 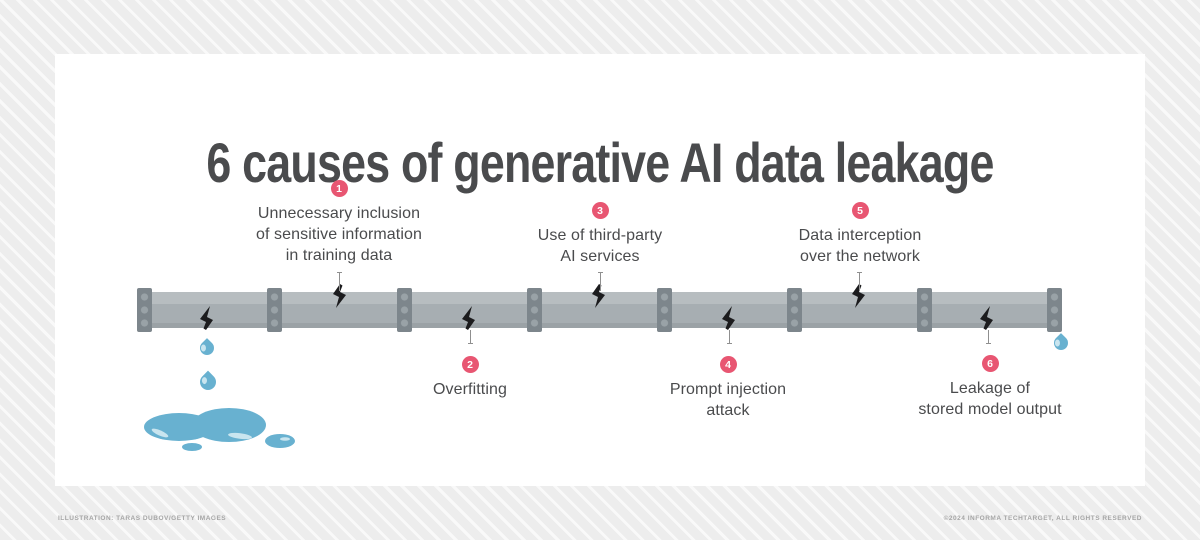 I want to click on cause-6-label: Leakage of stored model output, so click(x=990, y=399).